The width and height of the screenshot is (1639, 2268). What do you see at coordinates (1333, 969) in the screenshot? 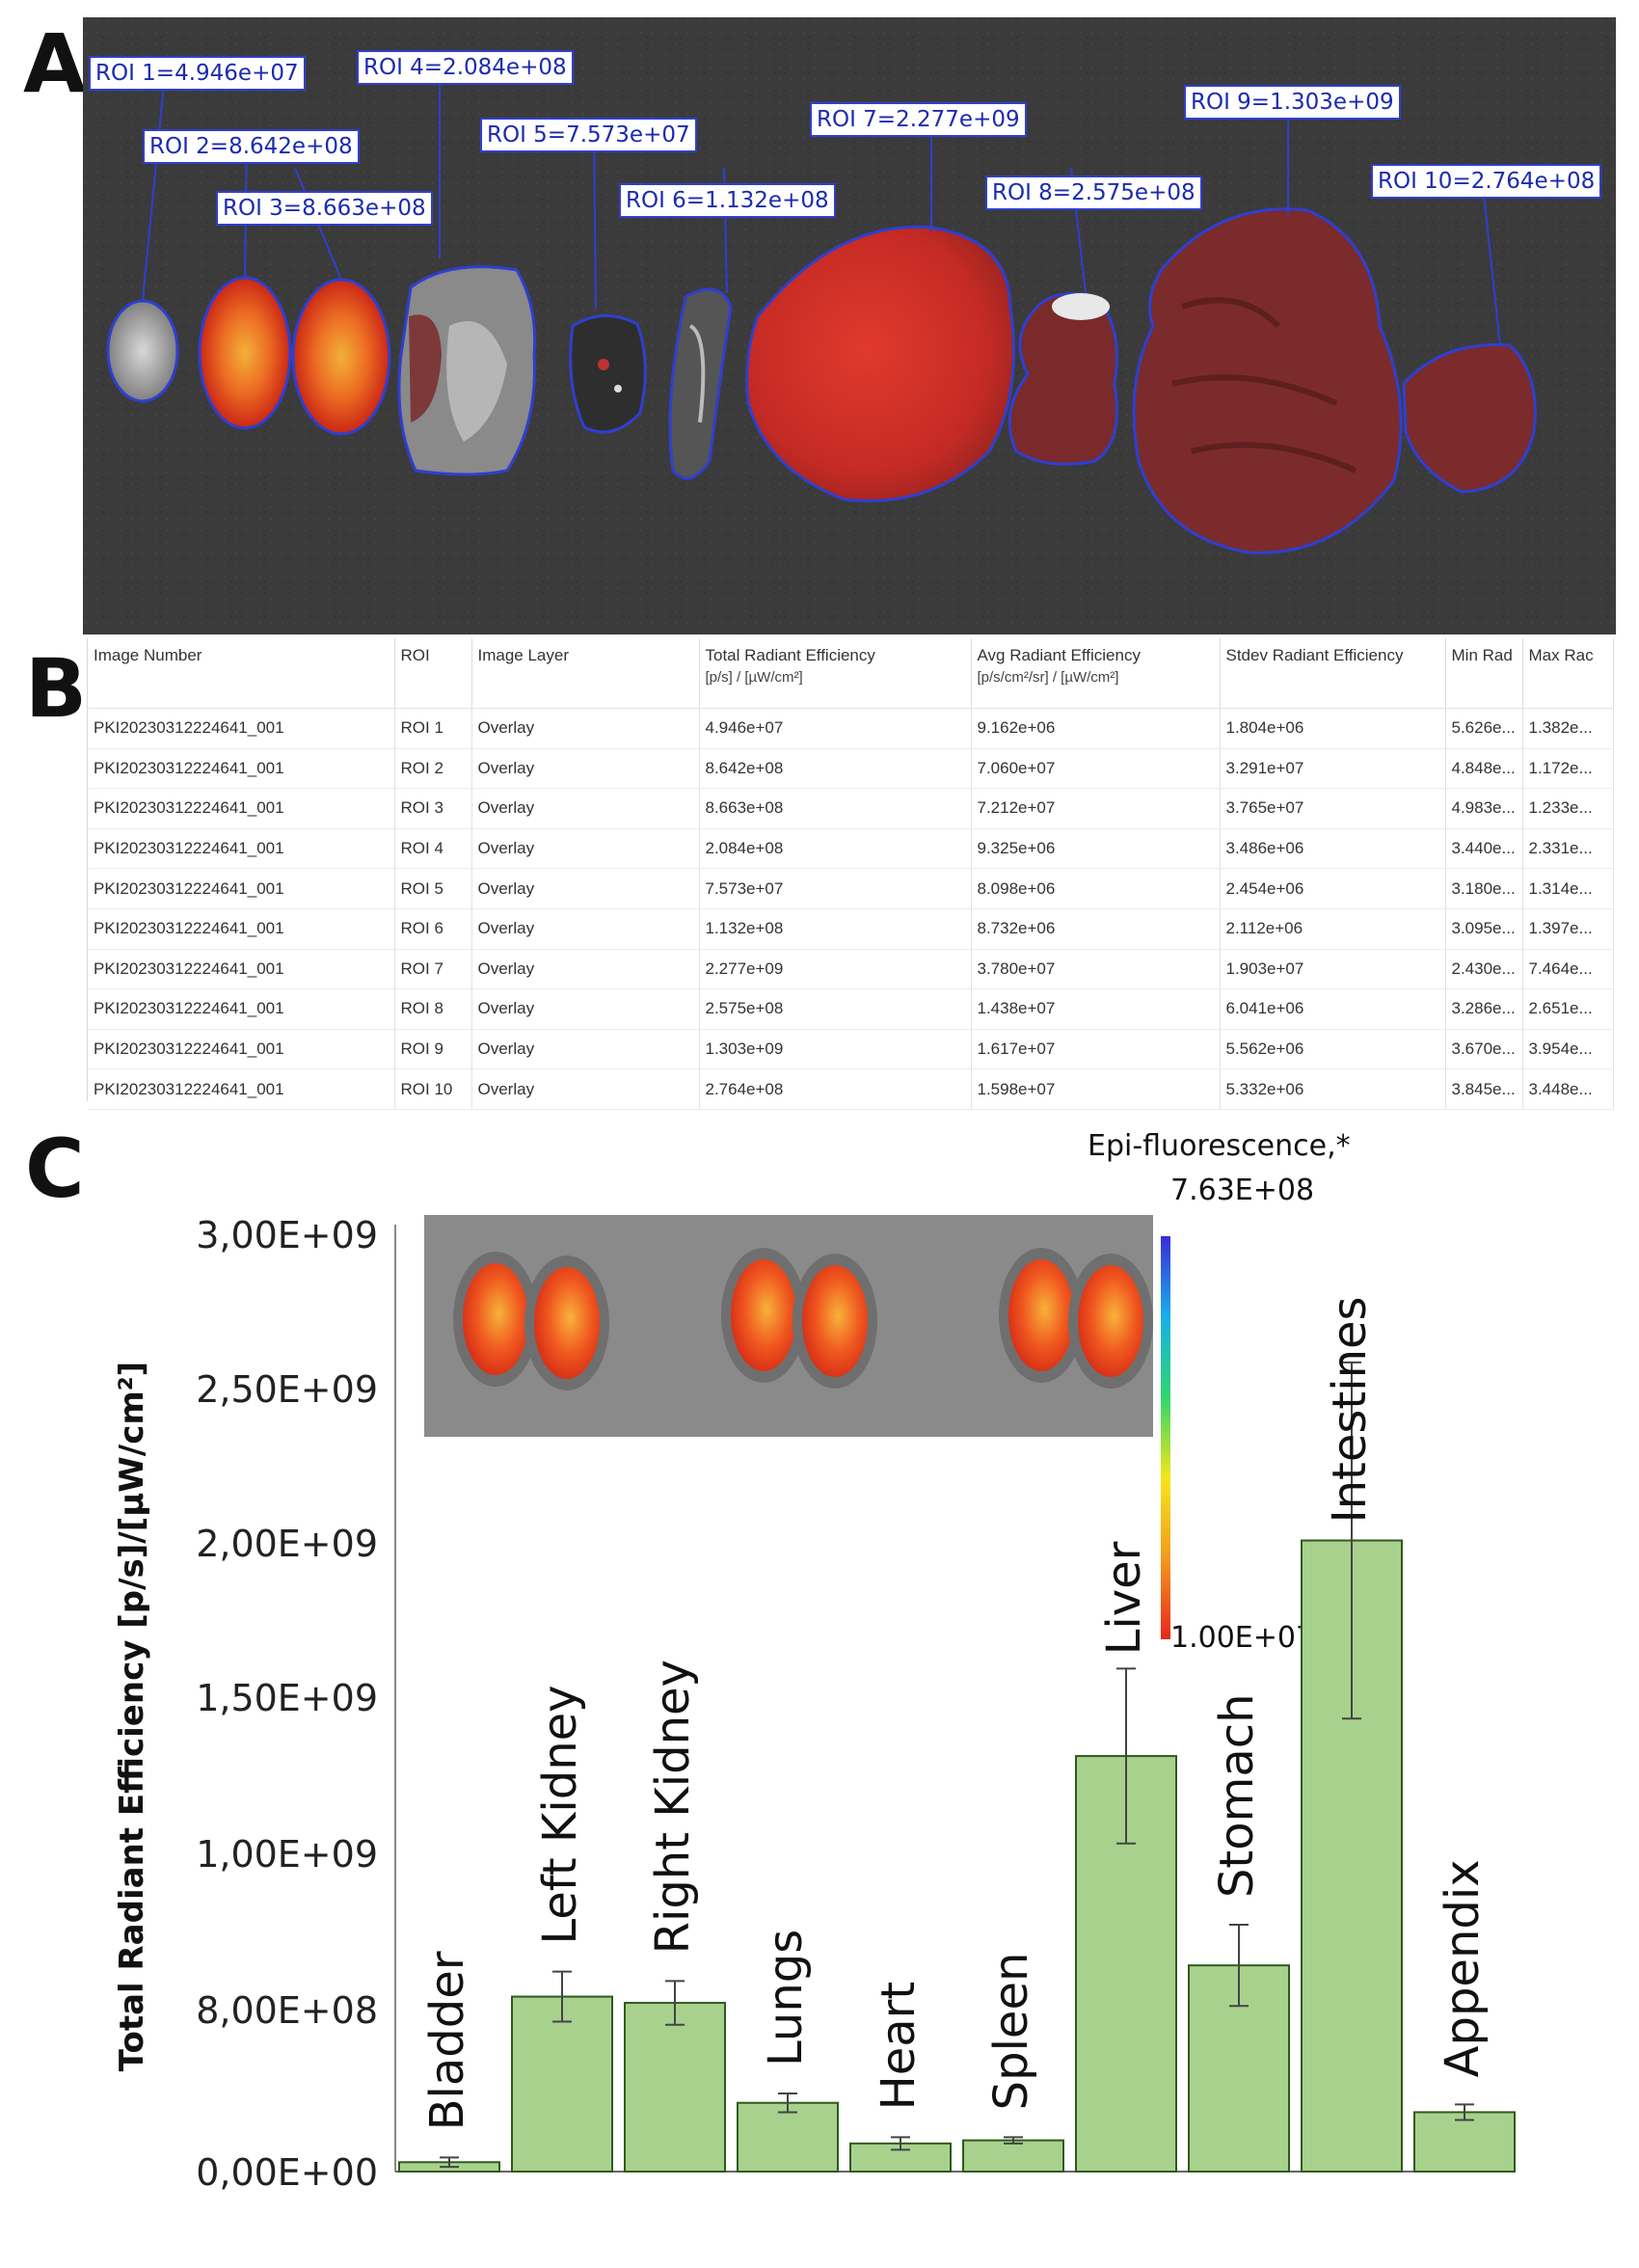
I see `table-cell: 1.903e+07` at bounding box center [1333, 969].